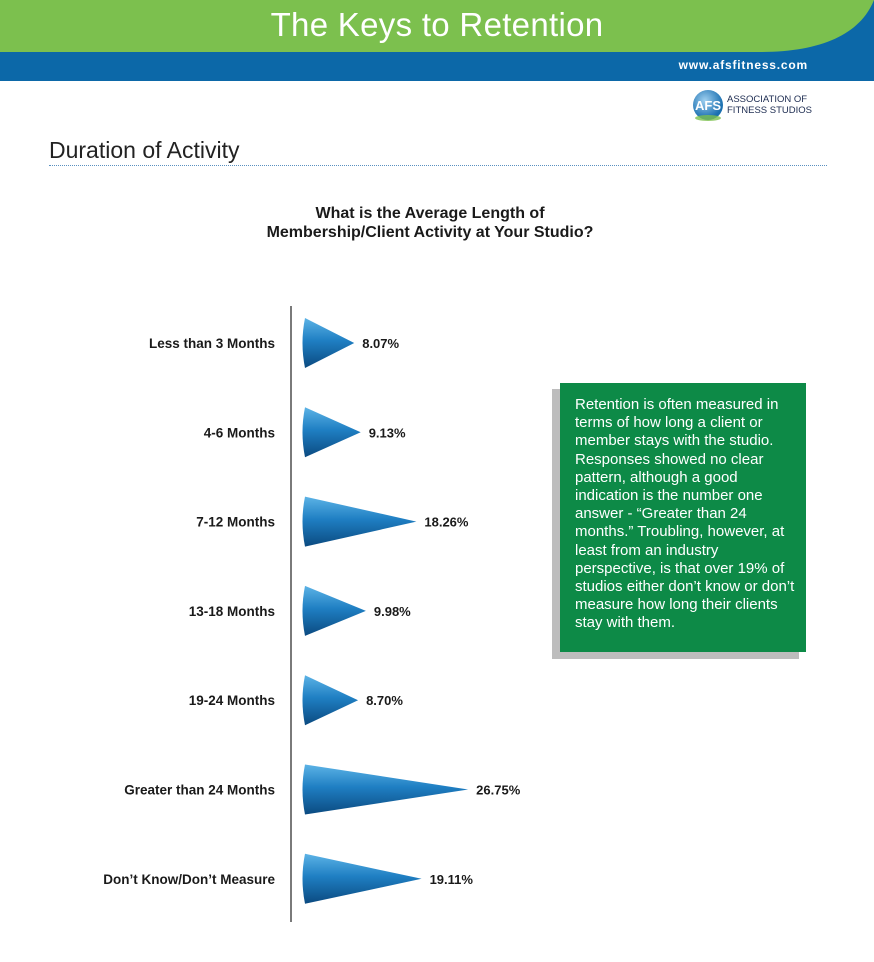  What do you see at coordinates (189, 879) in the screenshot?
I see `category-label: Don’t Know/Don’t Measure` at bounding box center [189, 879].